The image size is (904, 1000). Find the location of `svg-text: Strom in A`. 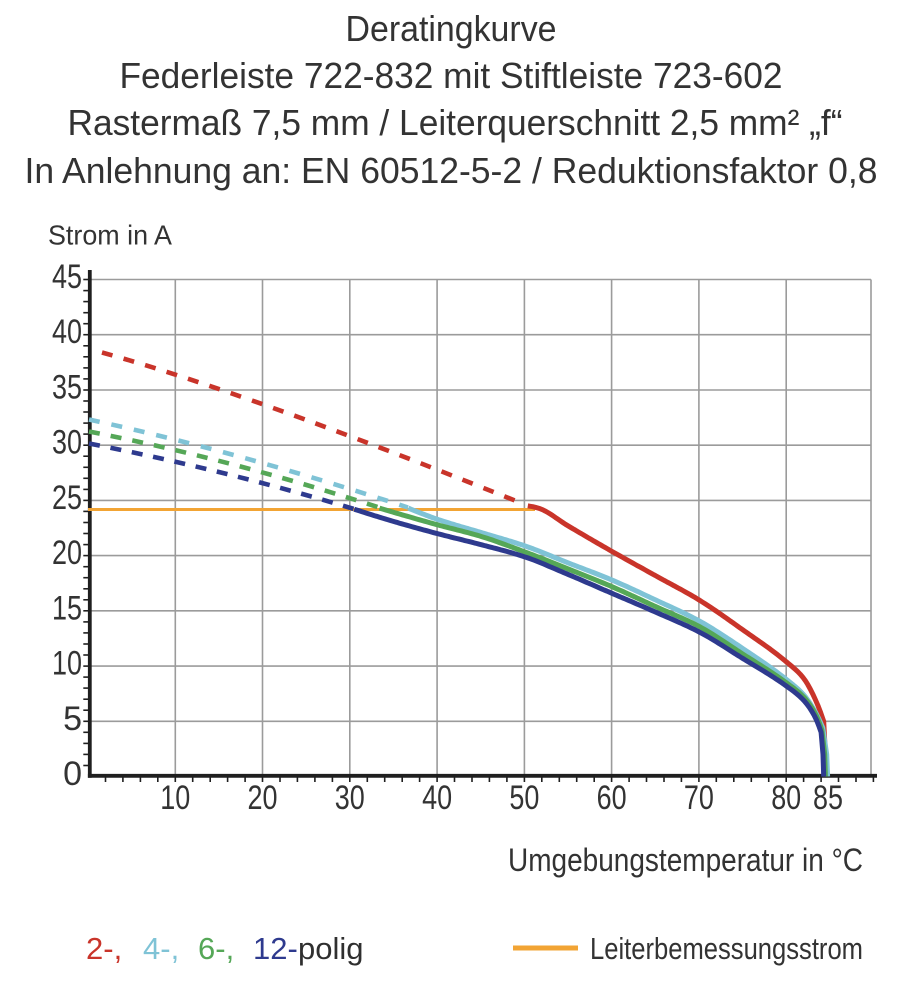

svg-text: Strom in A is located at coordinates (110, 235).